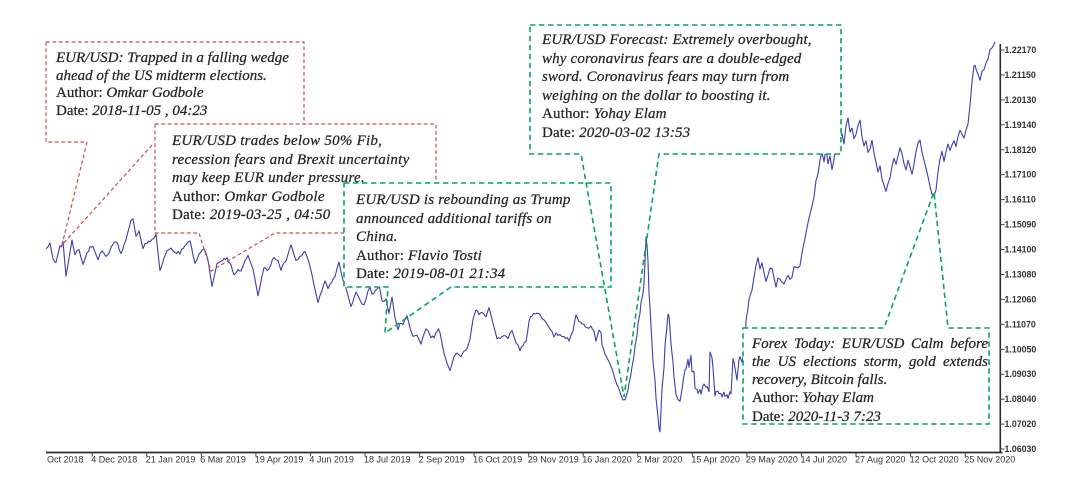 This screenshot has height=498, width=1070. What do you see at coordinates (660, 460) in the screenshot?
I see `svg-text: 2 Mar 2020` at bounding box center [660, 460].